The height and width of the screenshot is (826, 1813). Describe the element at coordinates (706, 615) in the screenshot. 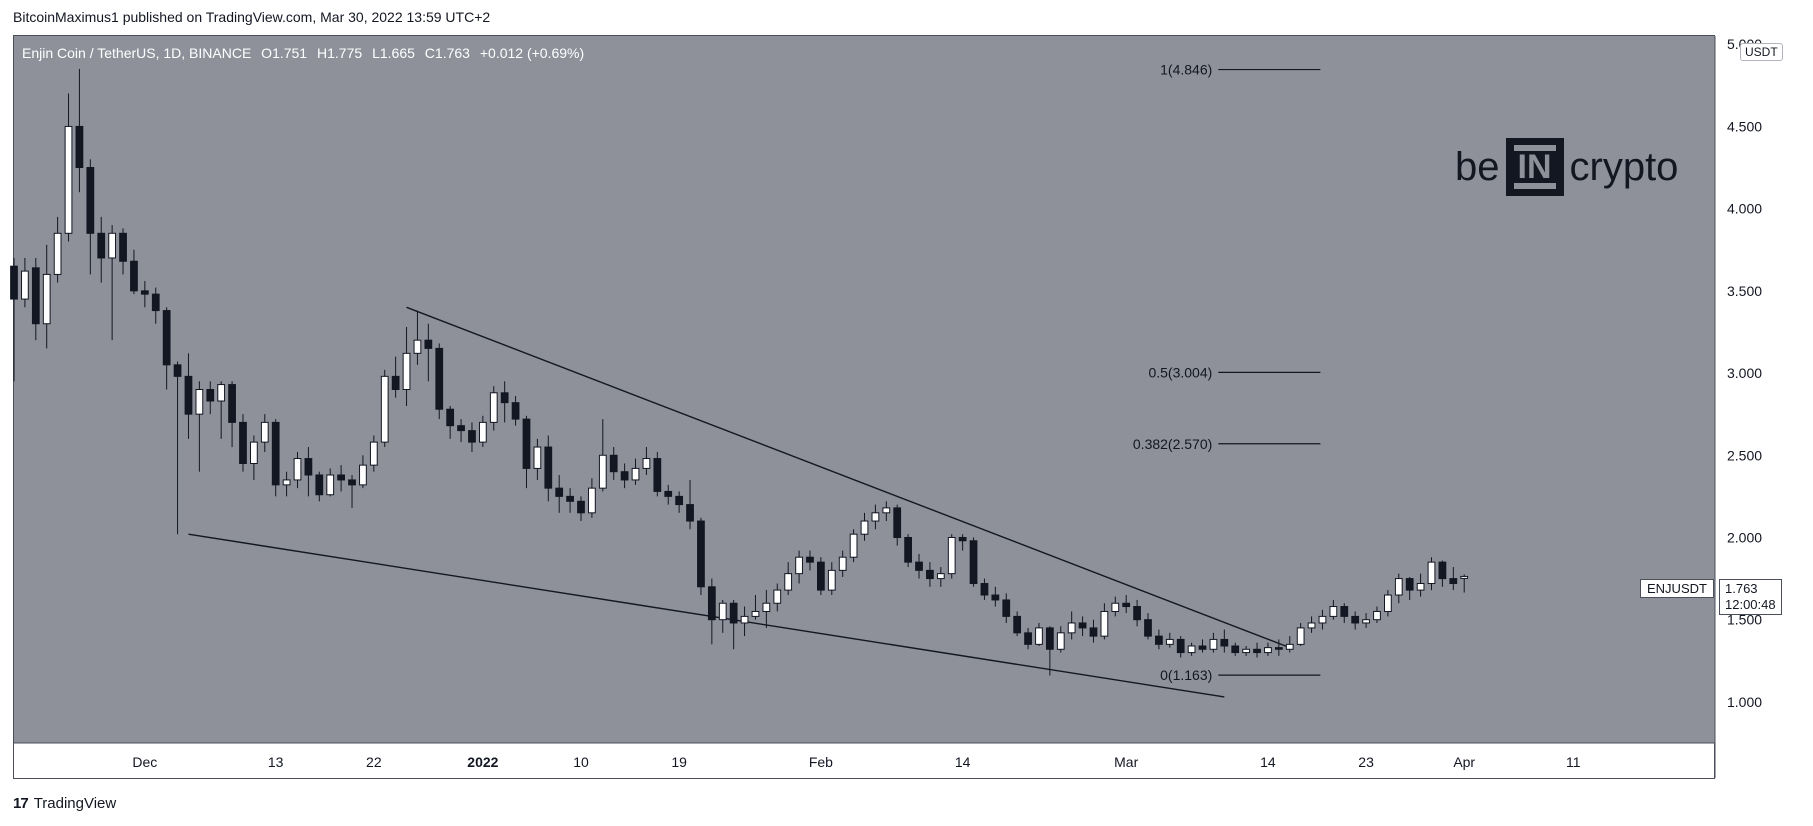

I see `trendline-lower` at that location.